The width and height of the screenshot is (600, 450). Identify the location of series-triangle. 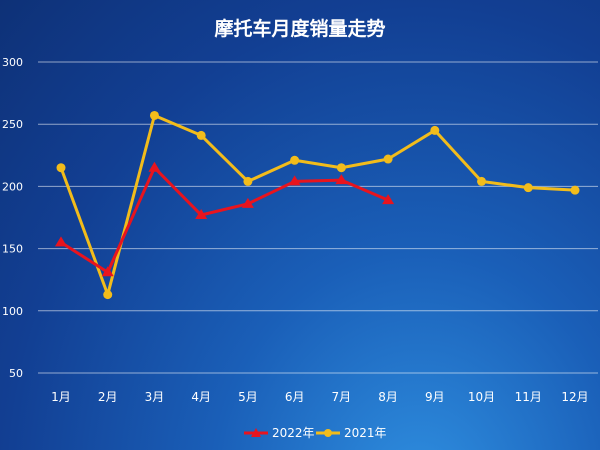
(225, 219).